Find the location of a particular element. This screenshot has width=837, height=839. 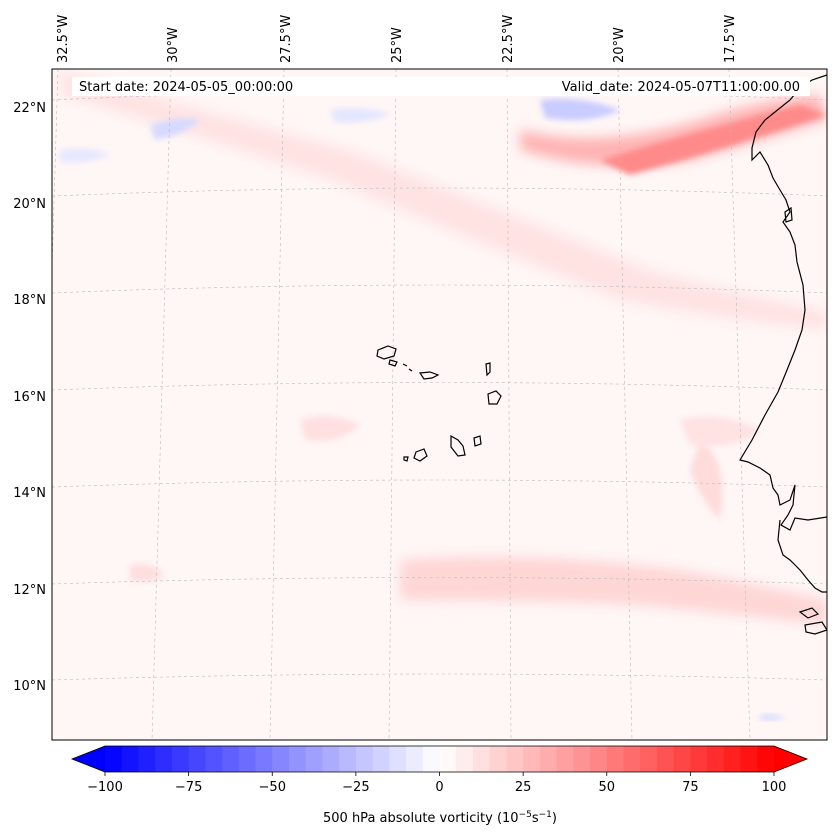

colorbar-tick-label: 0 is located at coordinates (439, 787).